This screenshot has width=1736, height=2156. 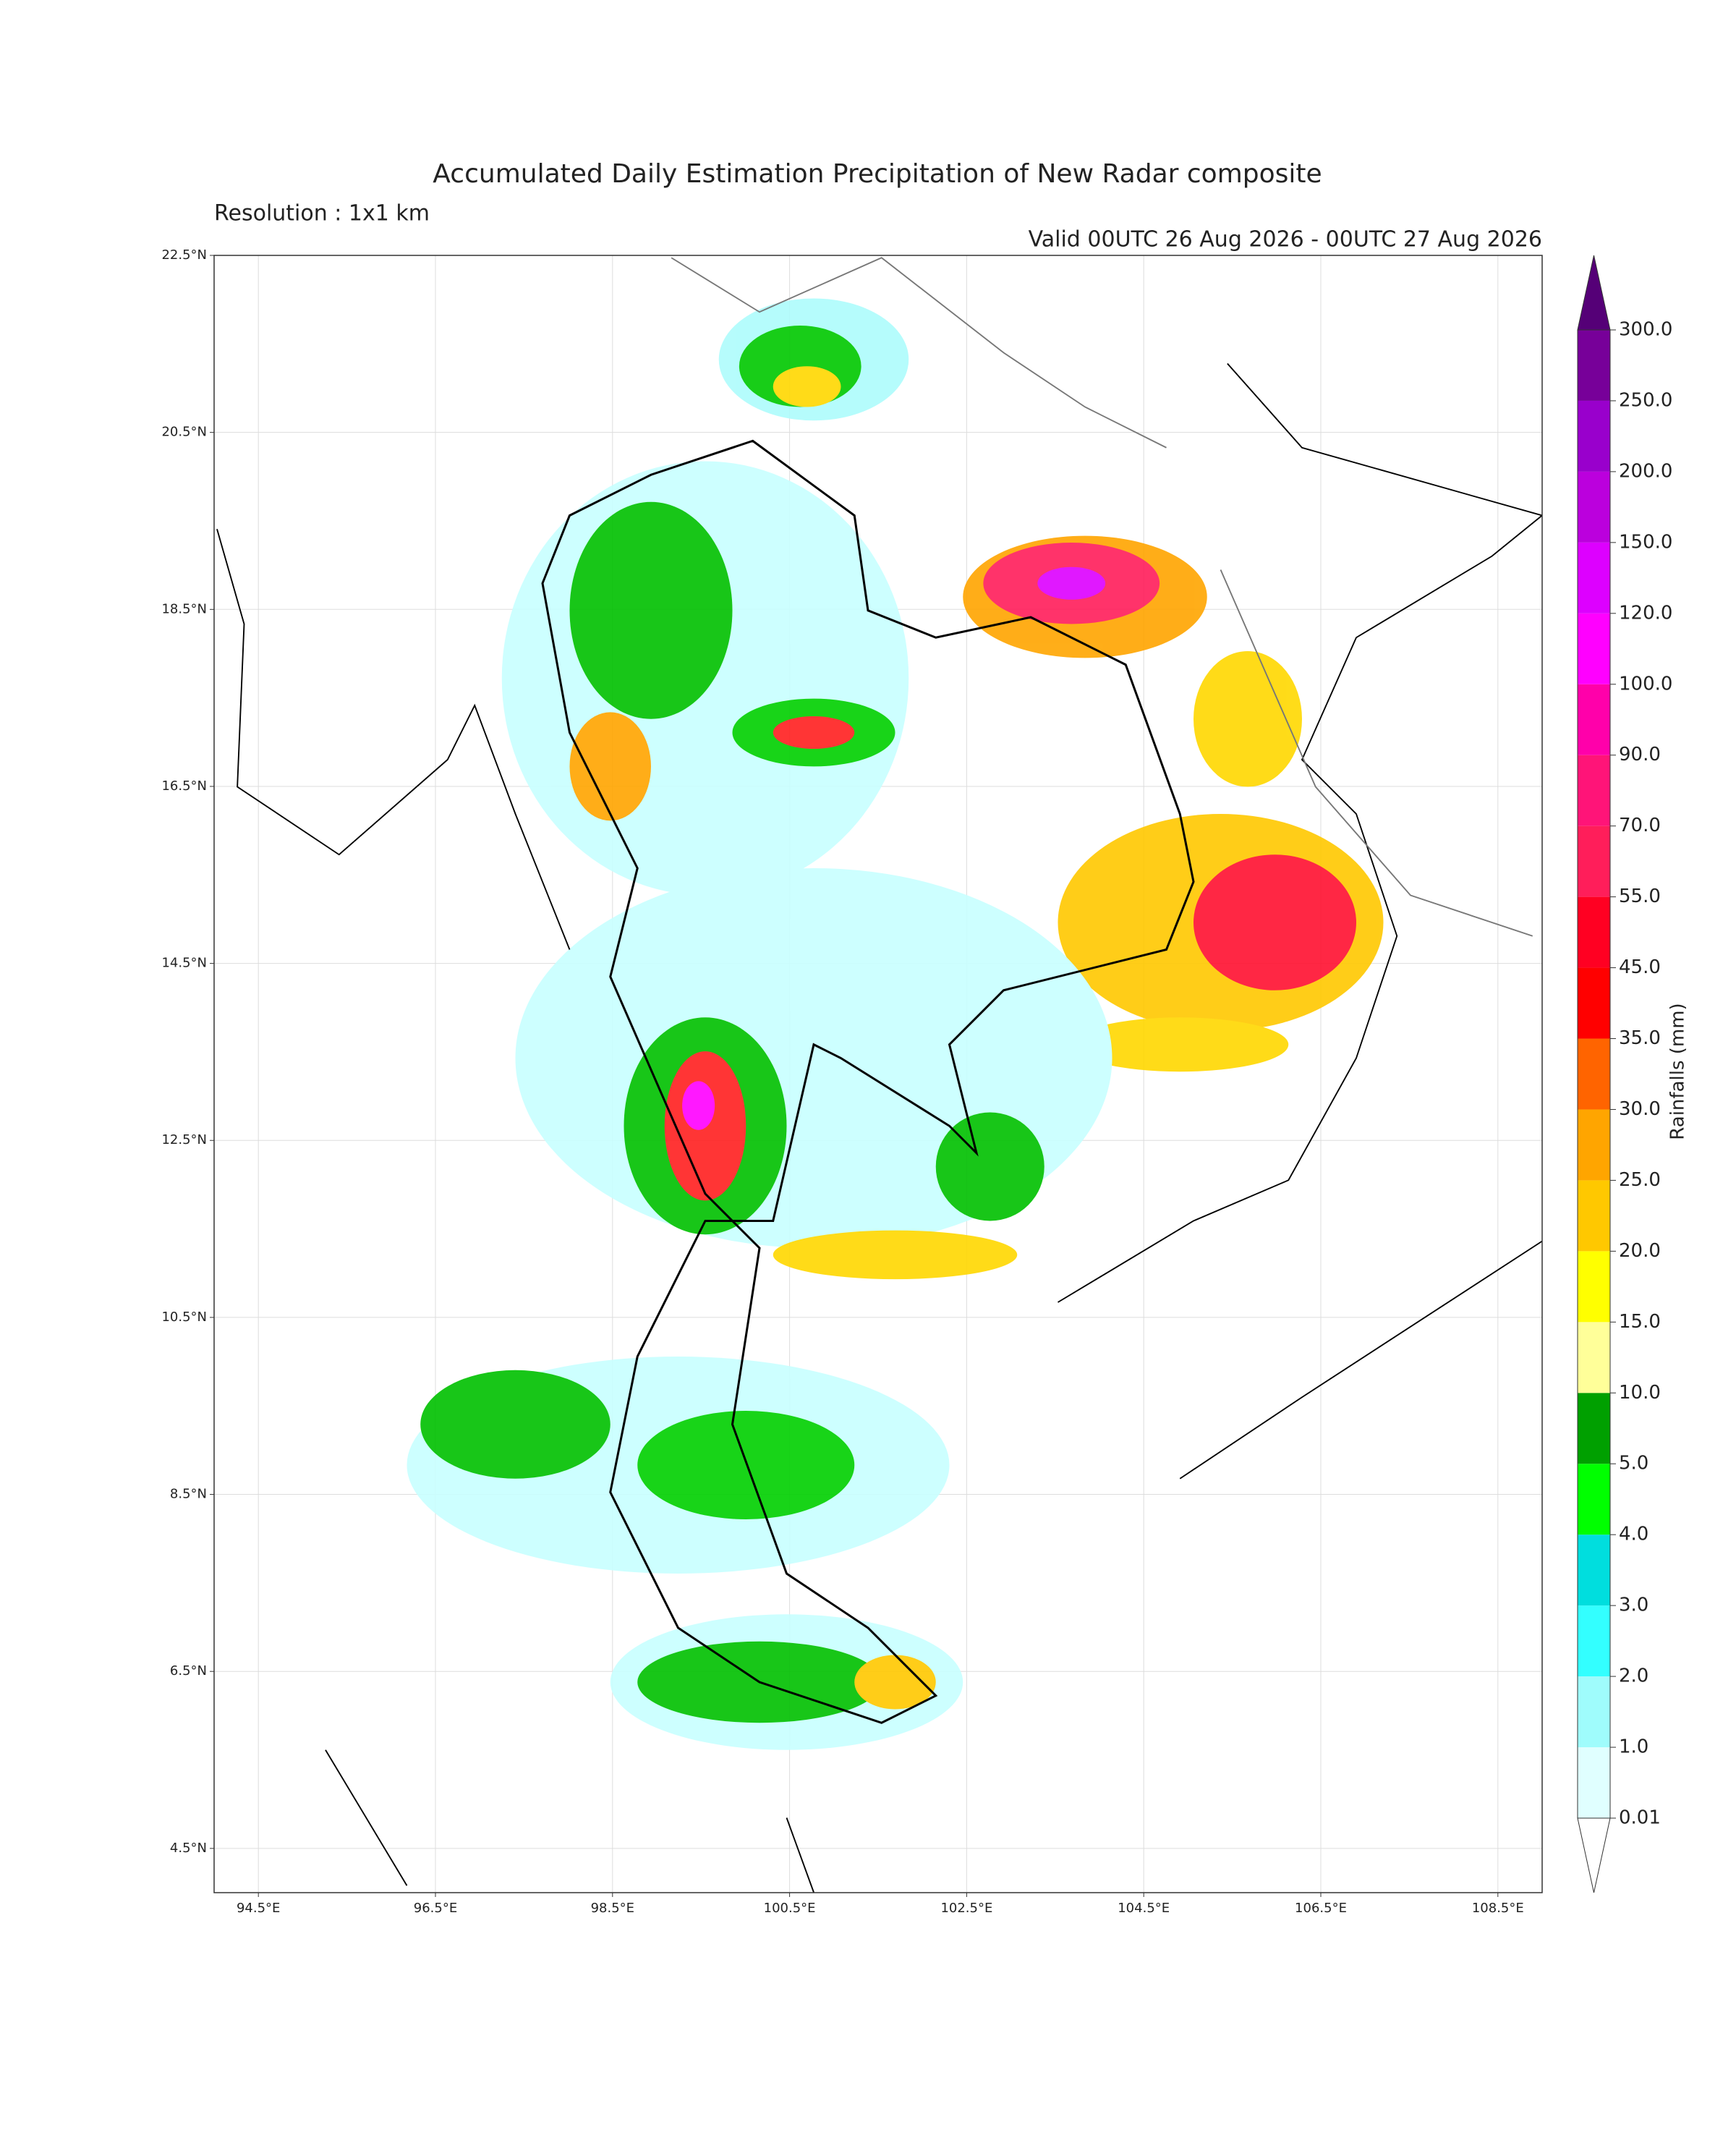 What do you see at coordinates (1498, 1908) in the screenshot?
I see `lon-tick-label: 108.5°E` at bounding box center [1498, 1908].